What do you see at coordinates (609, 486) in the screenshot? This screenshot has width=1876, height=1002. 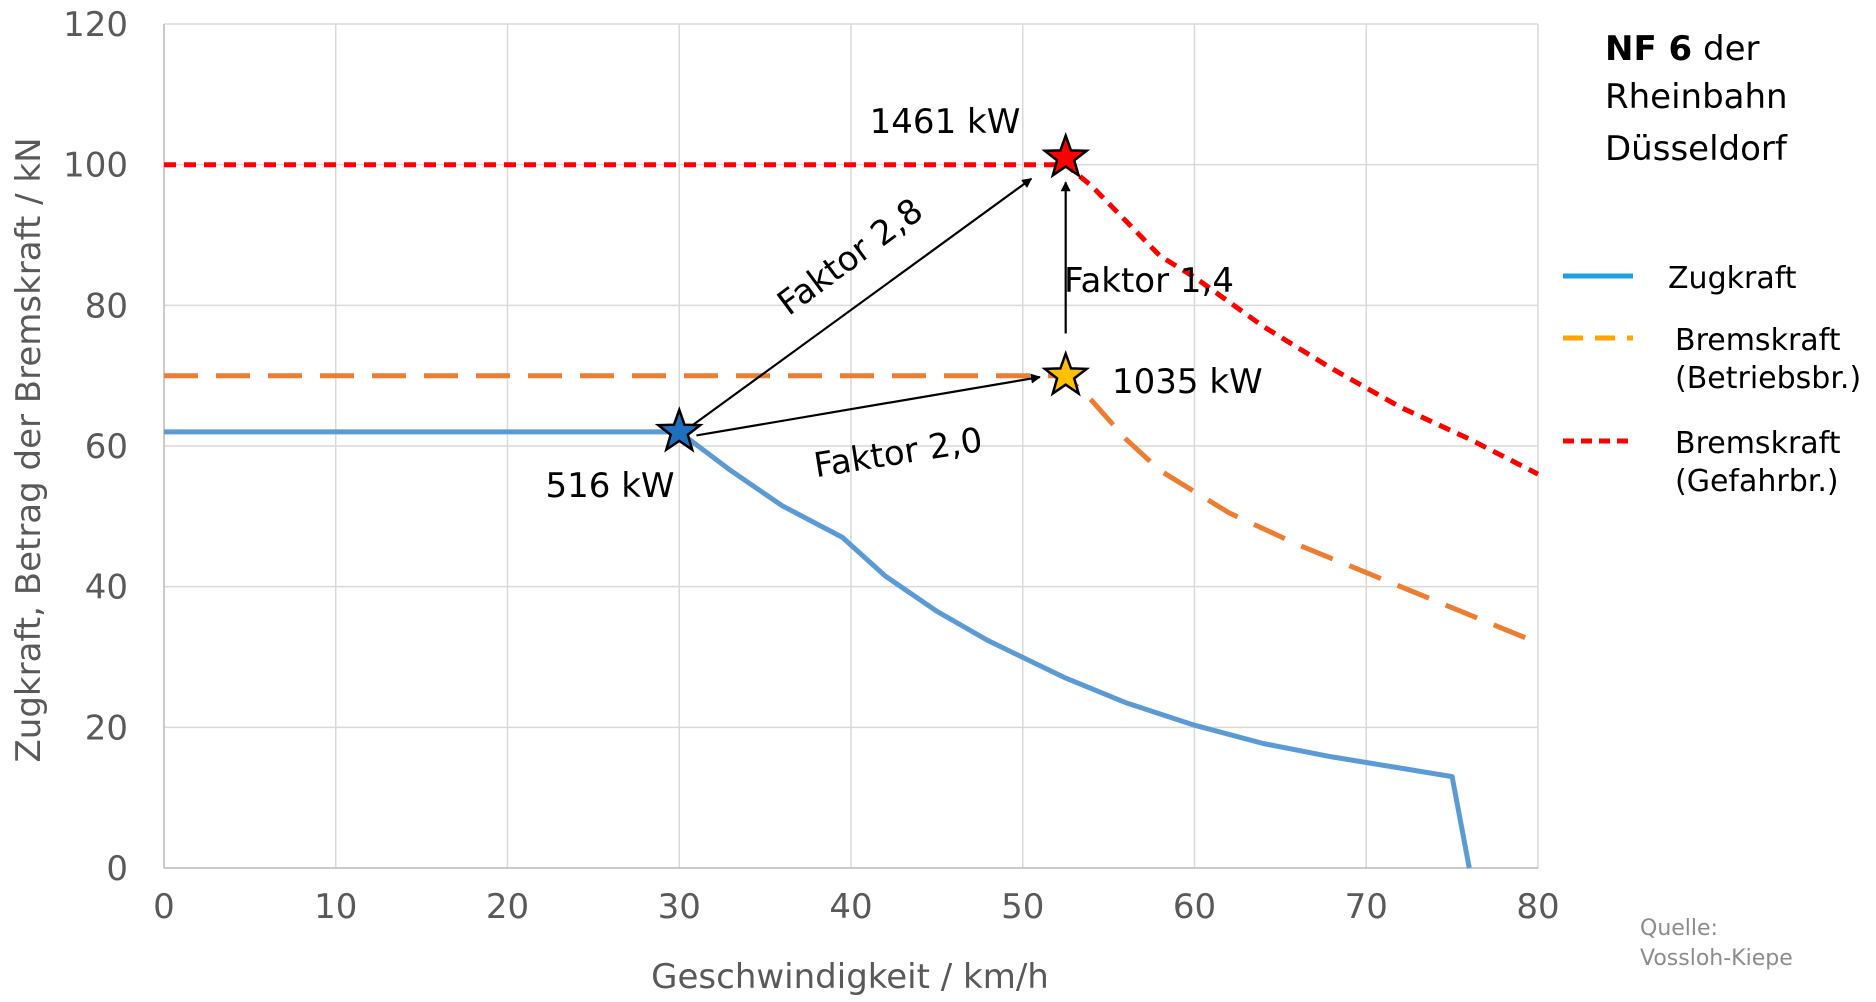 I see `power-label: 516 kW` at bounding box center [609, 486].